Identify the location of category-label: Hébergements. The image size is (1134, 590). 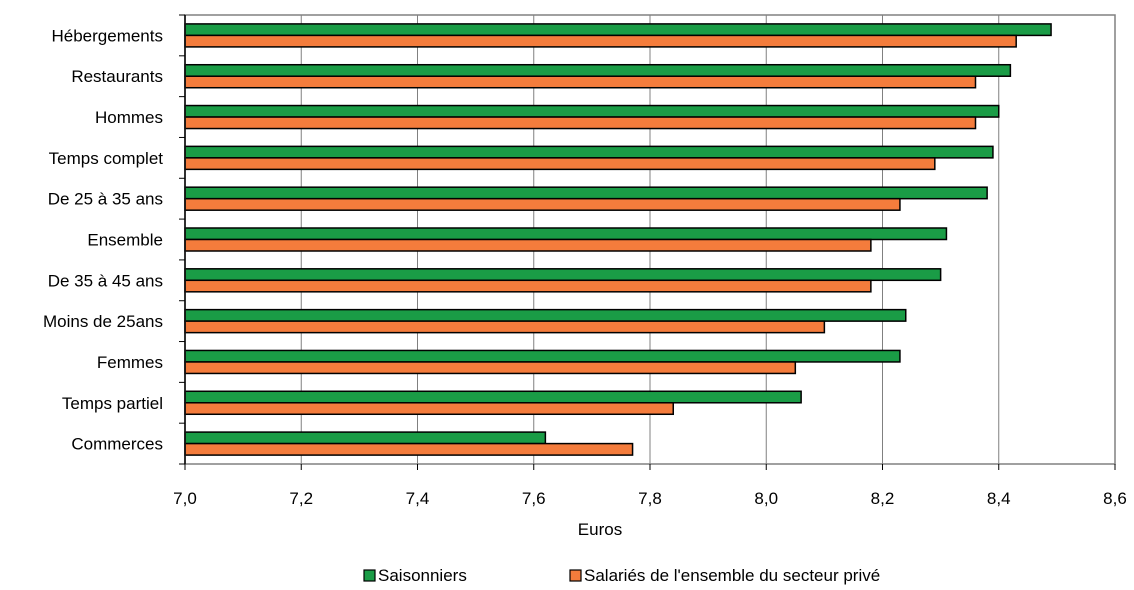
(107, 35).